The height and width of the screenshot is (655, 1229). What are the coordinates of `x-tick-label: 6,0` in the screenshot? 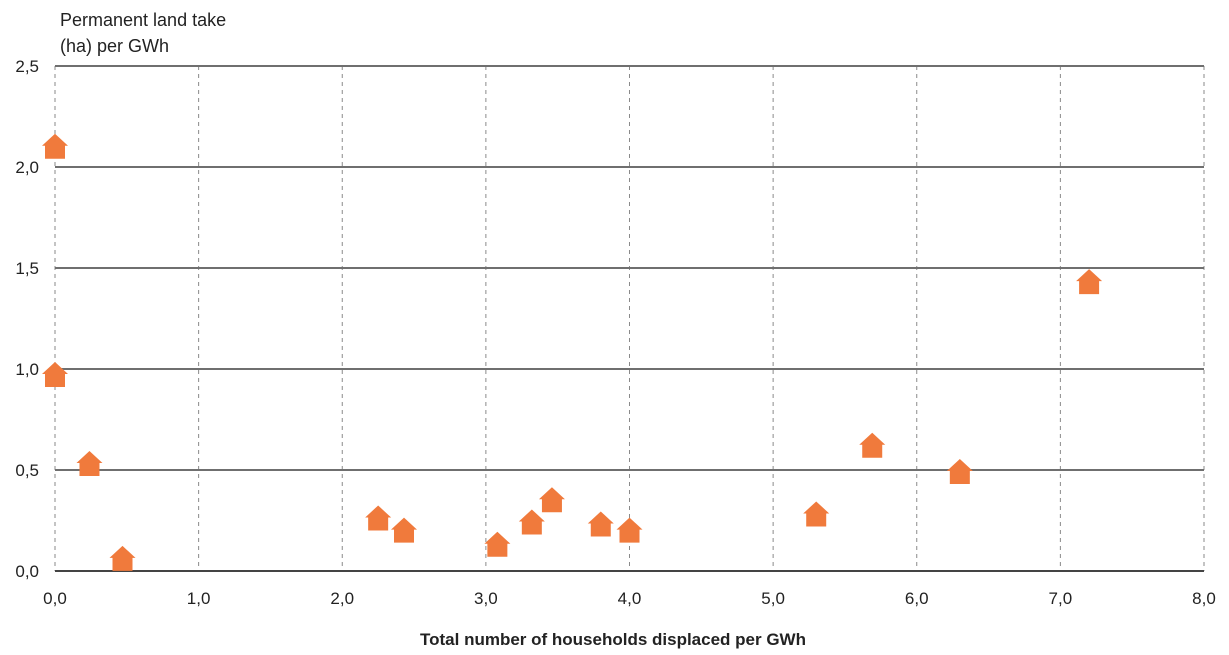 It's located at (917, 598).